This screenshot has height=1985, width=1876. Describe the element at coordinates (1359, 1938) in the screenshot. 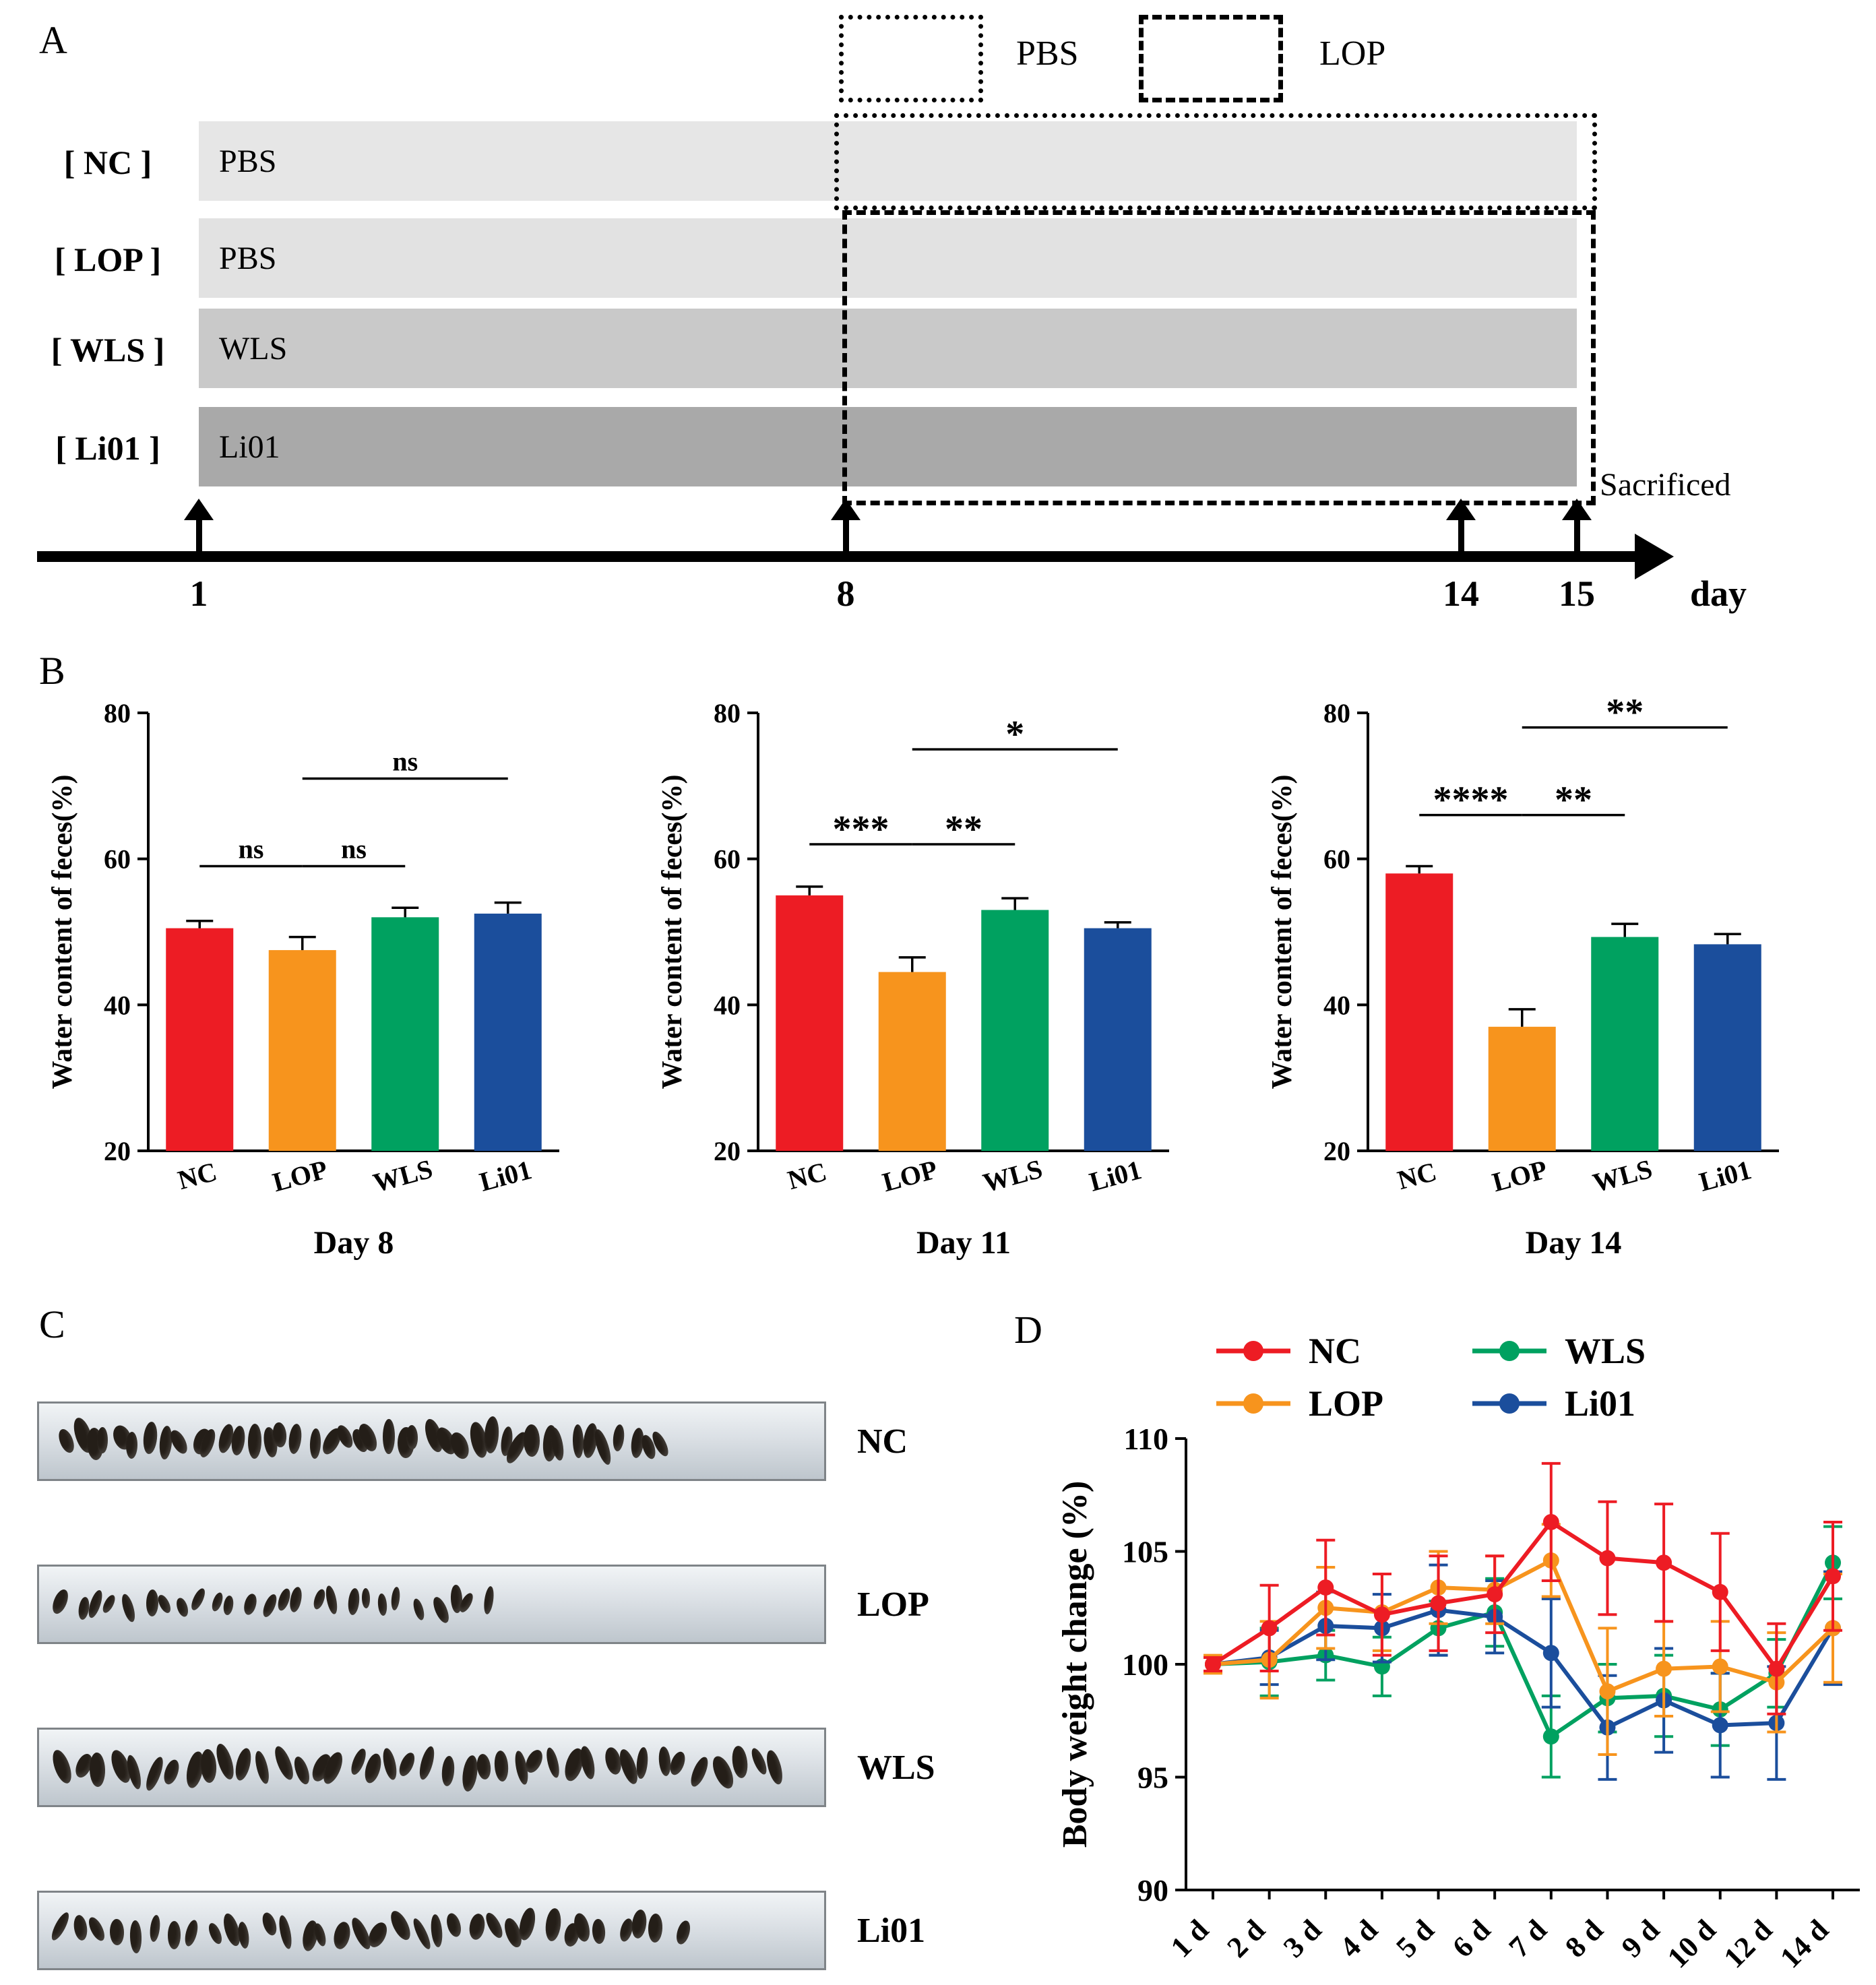

I see `x-tick-label: 4 d` at that location.